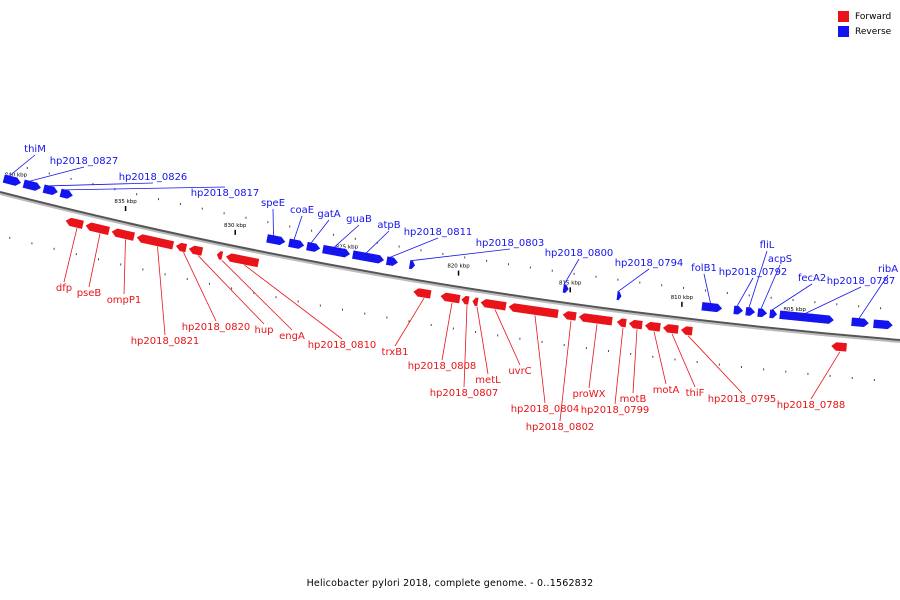 The width and height of the screenshot is (900, 600). Describe the element at coordinates (861, 281) in the screenshot. I see `reverse-gene-label: hp2018_0787` at that location.